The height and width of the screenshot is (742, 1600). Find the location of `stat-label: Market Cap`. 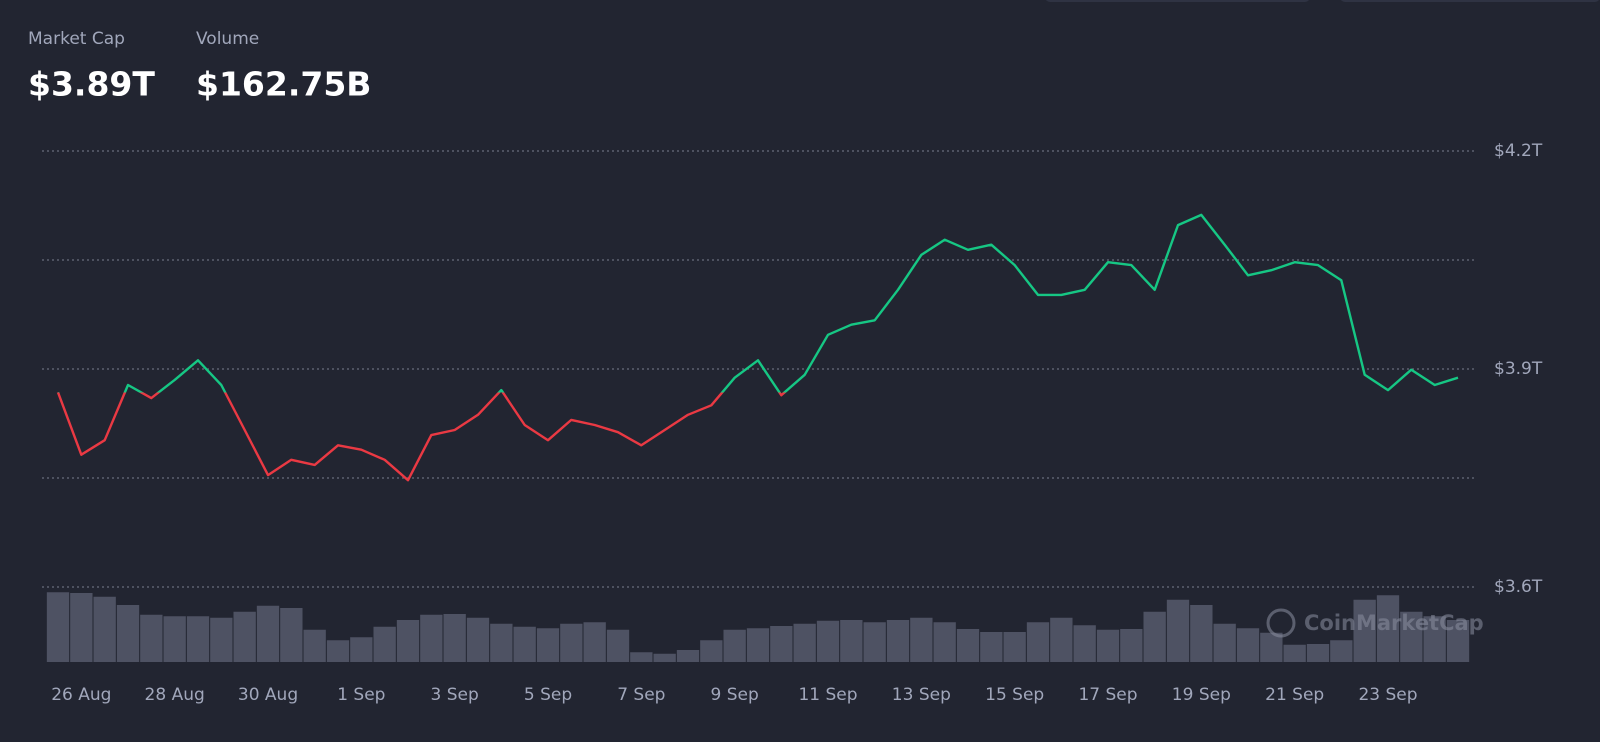

stat-label: Market Cap is located at coordinates (76, 39).